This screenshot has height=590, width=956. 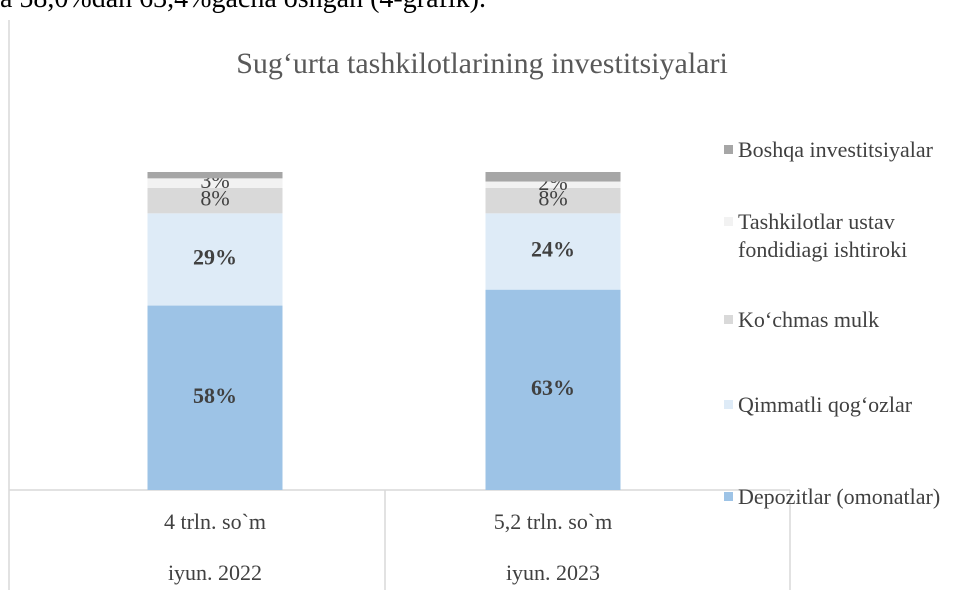 What do you see at coordinates (553, 572) in the screenshot?
I see `x-group-label: iyun. 2023` at bounding box center [553, 572].